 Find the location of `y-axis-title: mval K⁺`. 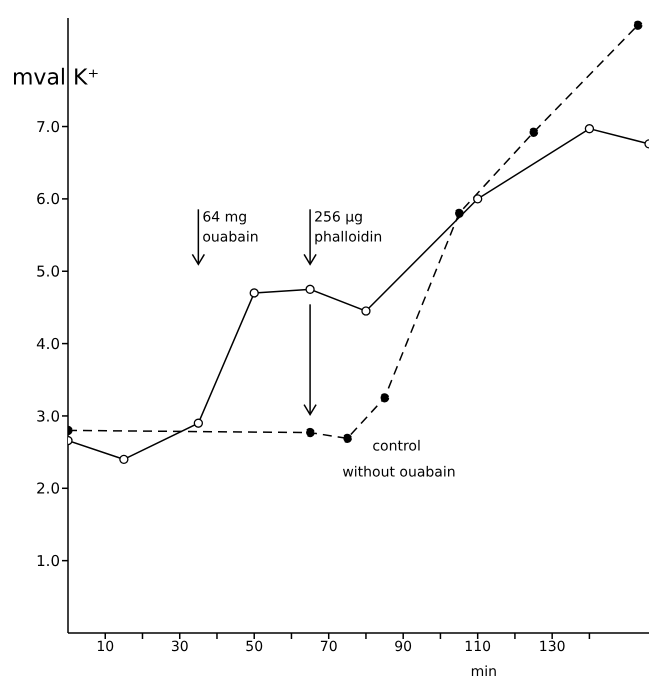

y-axis-title: mval K⁺ is located at coordinates (56, 78).